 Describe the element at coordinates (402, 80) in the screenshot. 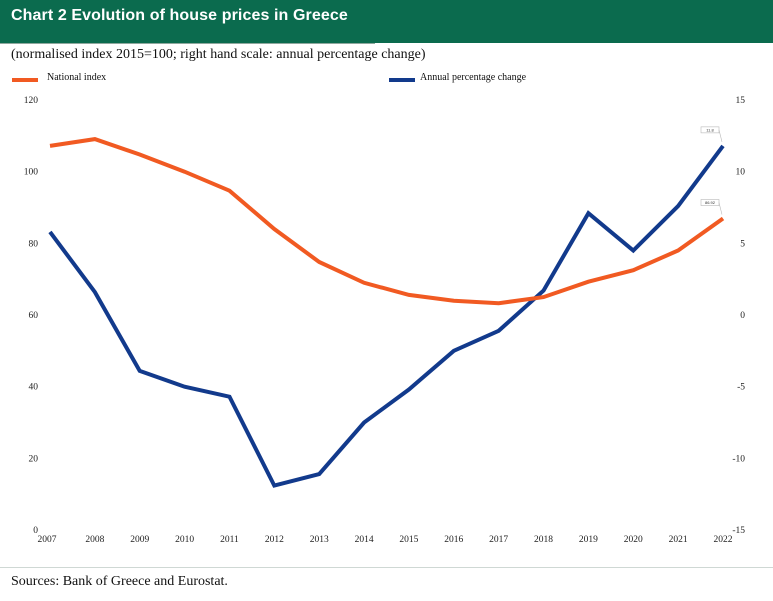

I see `legend-swatch-annual-change` at that location.